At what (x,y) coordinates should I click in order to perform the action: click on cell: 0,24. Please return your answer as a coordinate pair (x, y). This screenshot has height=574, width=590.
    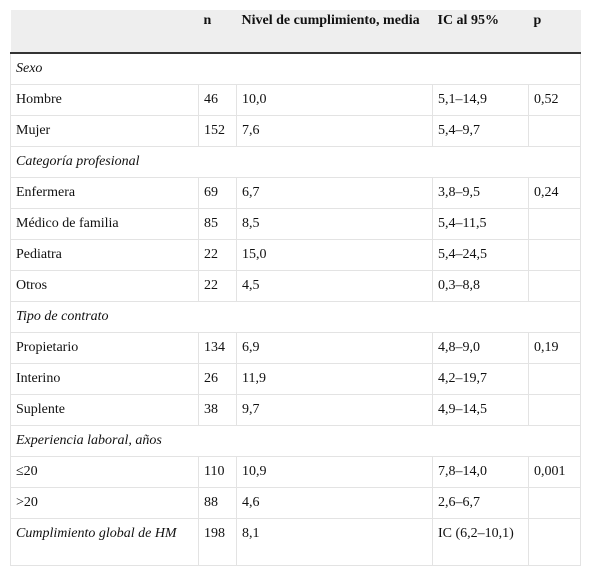
    Looking at the image, I should click on (554, 192).